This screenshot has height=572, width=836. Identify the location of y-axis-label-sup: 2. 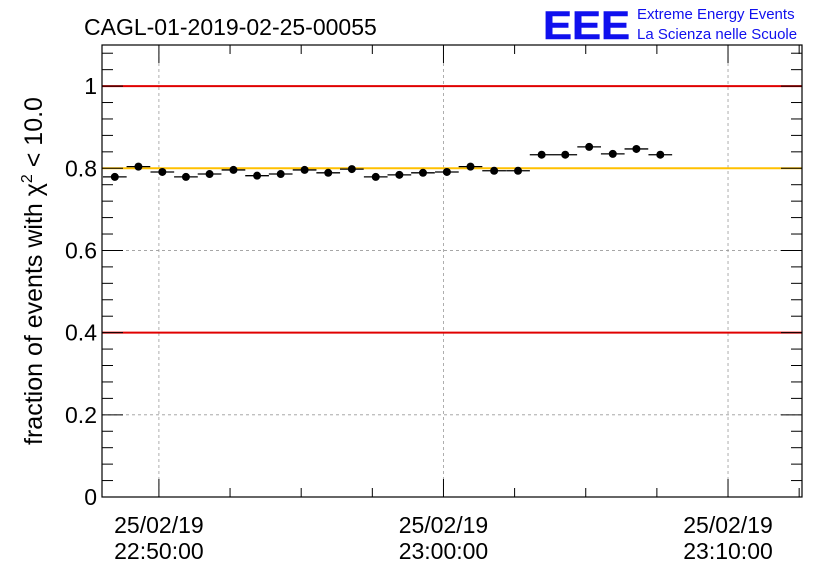
(27, 178).